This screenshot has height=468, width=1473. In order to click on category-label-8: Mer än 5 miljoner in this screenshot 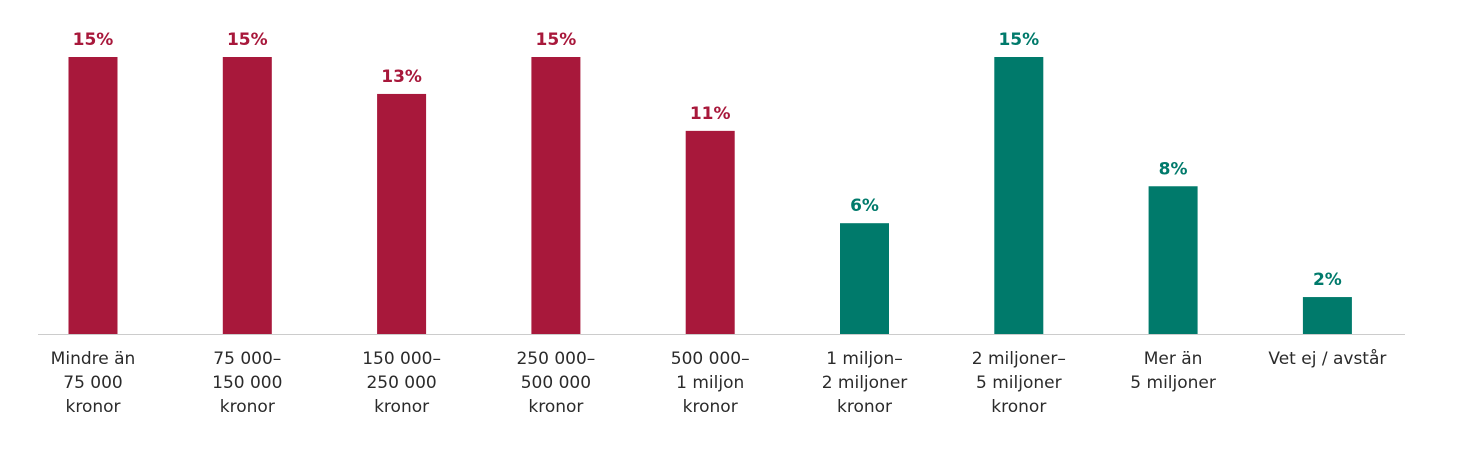, I will do `click(1173, 371)`.